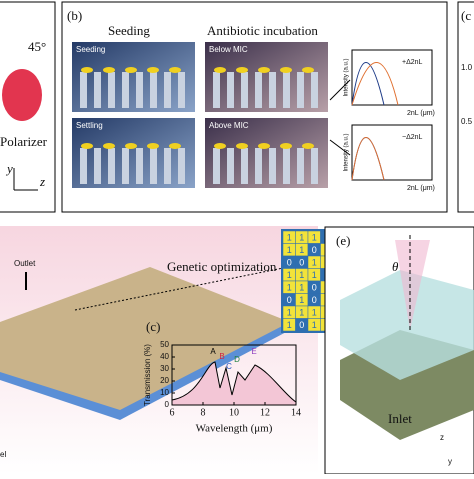  What do you see at coordinates (407, 325) in the screenshot?
I see `chamber` at bounding box center [407, 325].